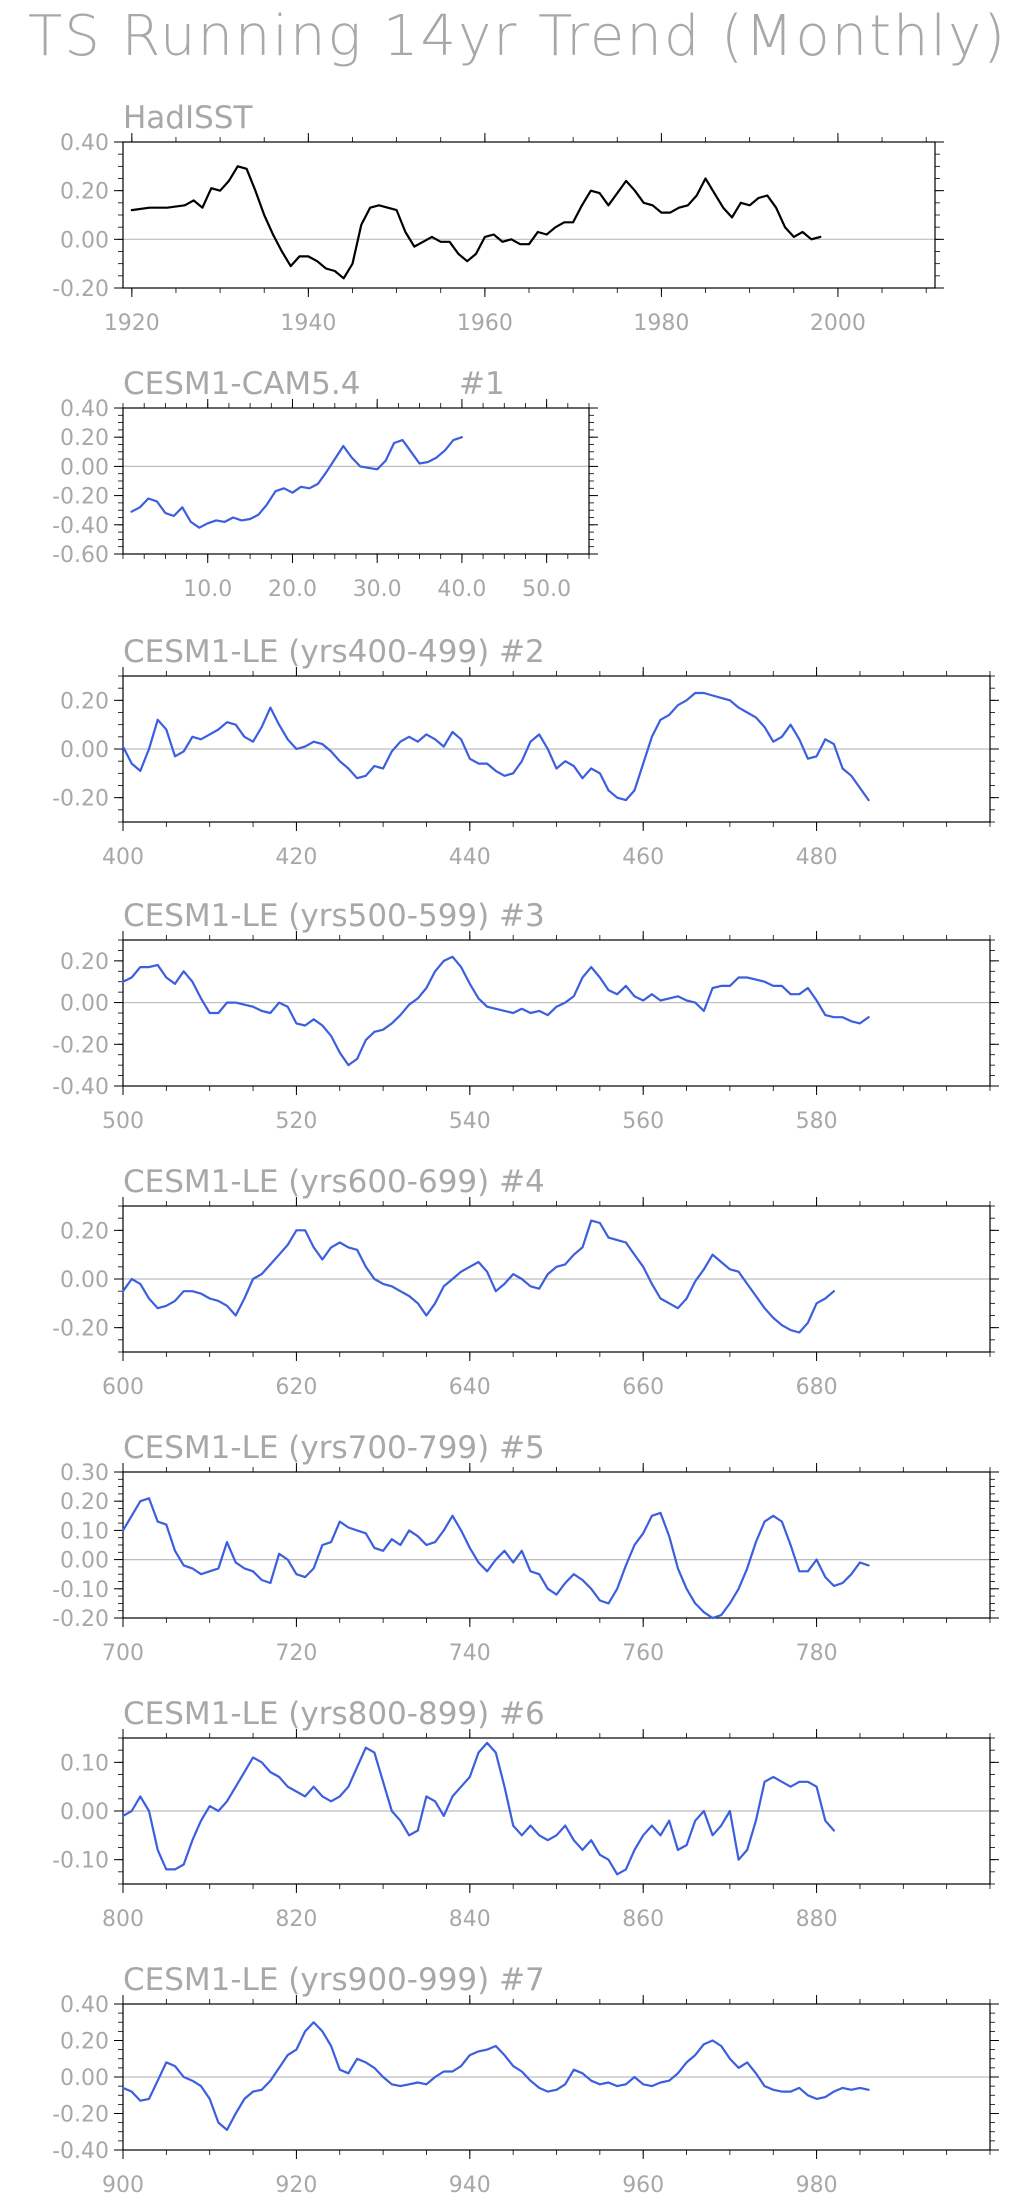 The height and width of the screenshot is (2208, 1018). What do you see at coordinates (643, 1653) in the screenshot?
I see `x-tick-label: 760` at bounding box center [643, 1653].